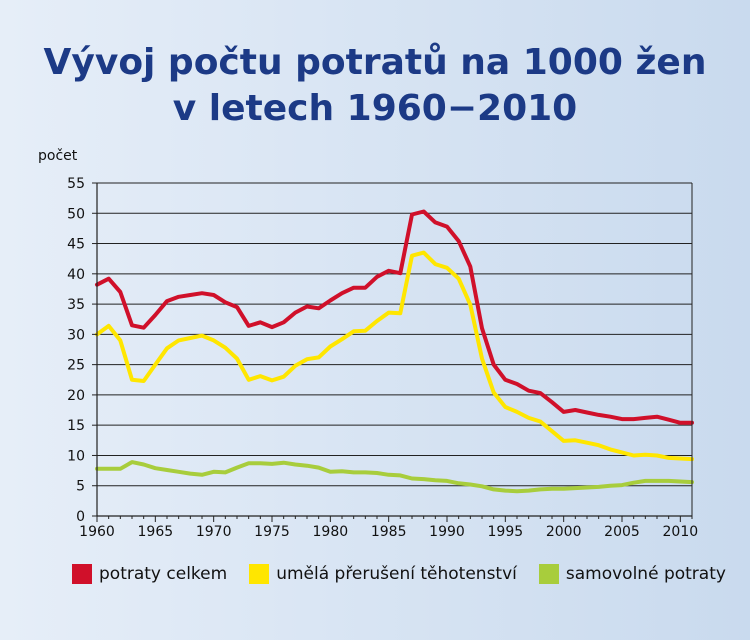 The image size is (750, 640). I want to click on legend-item-spontaneous: samovolné potraty, so click(632, 574).